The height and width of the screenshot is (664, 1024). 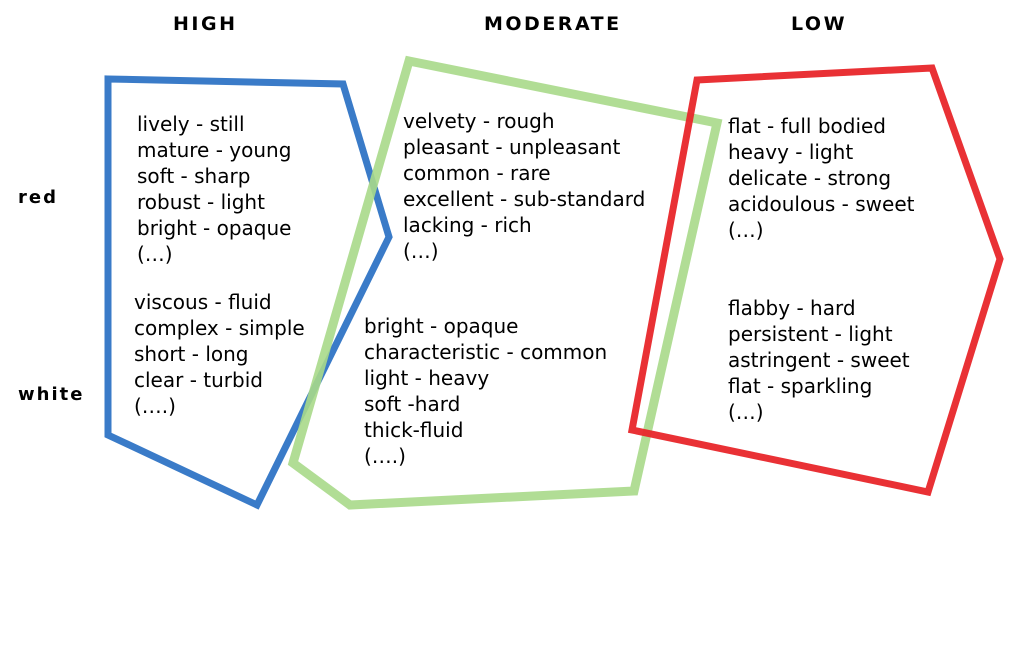 I want to click on term: clear - turbid, so click(x=198, y=380).